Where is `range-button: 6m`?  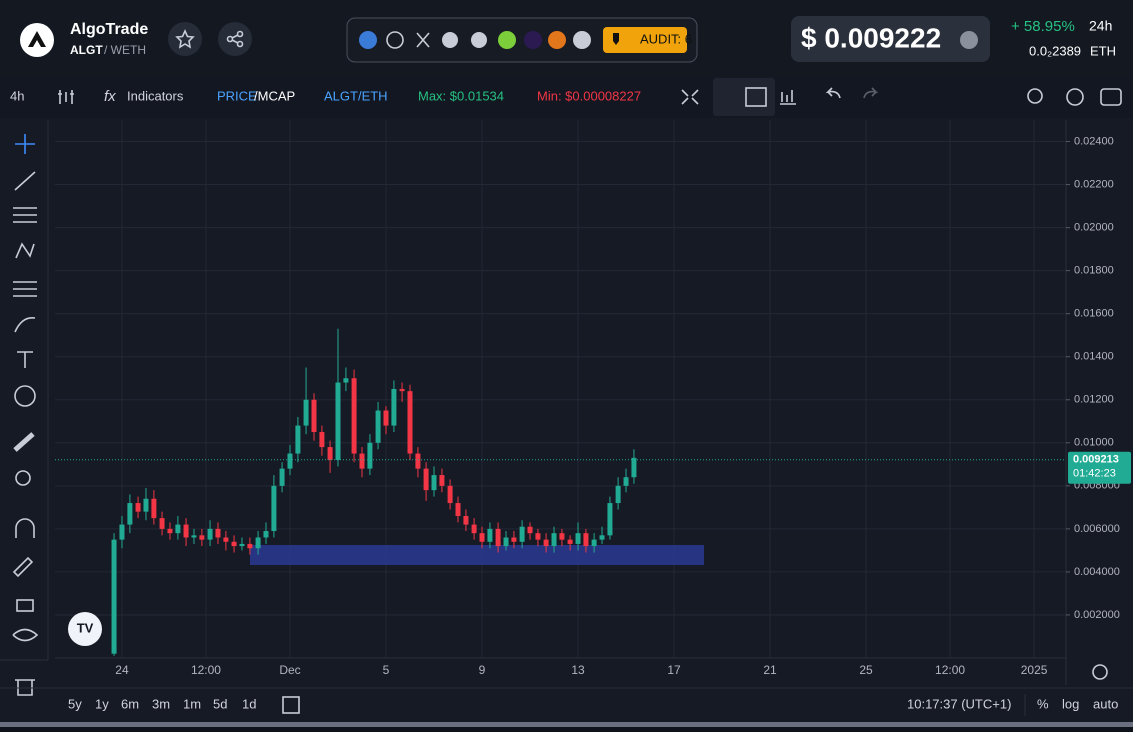
range-button: 6m is located at coordinates (130, 703).